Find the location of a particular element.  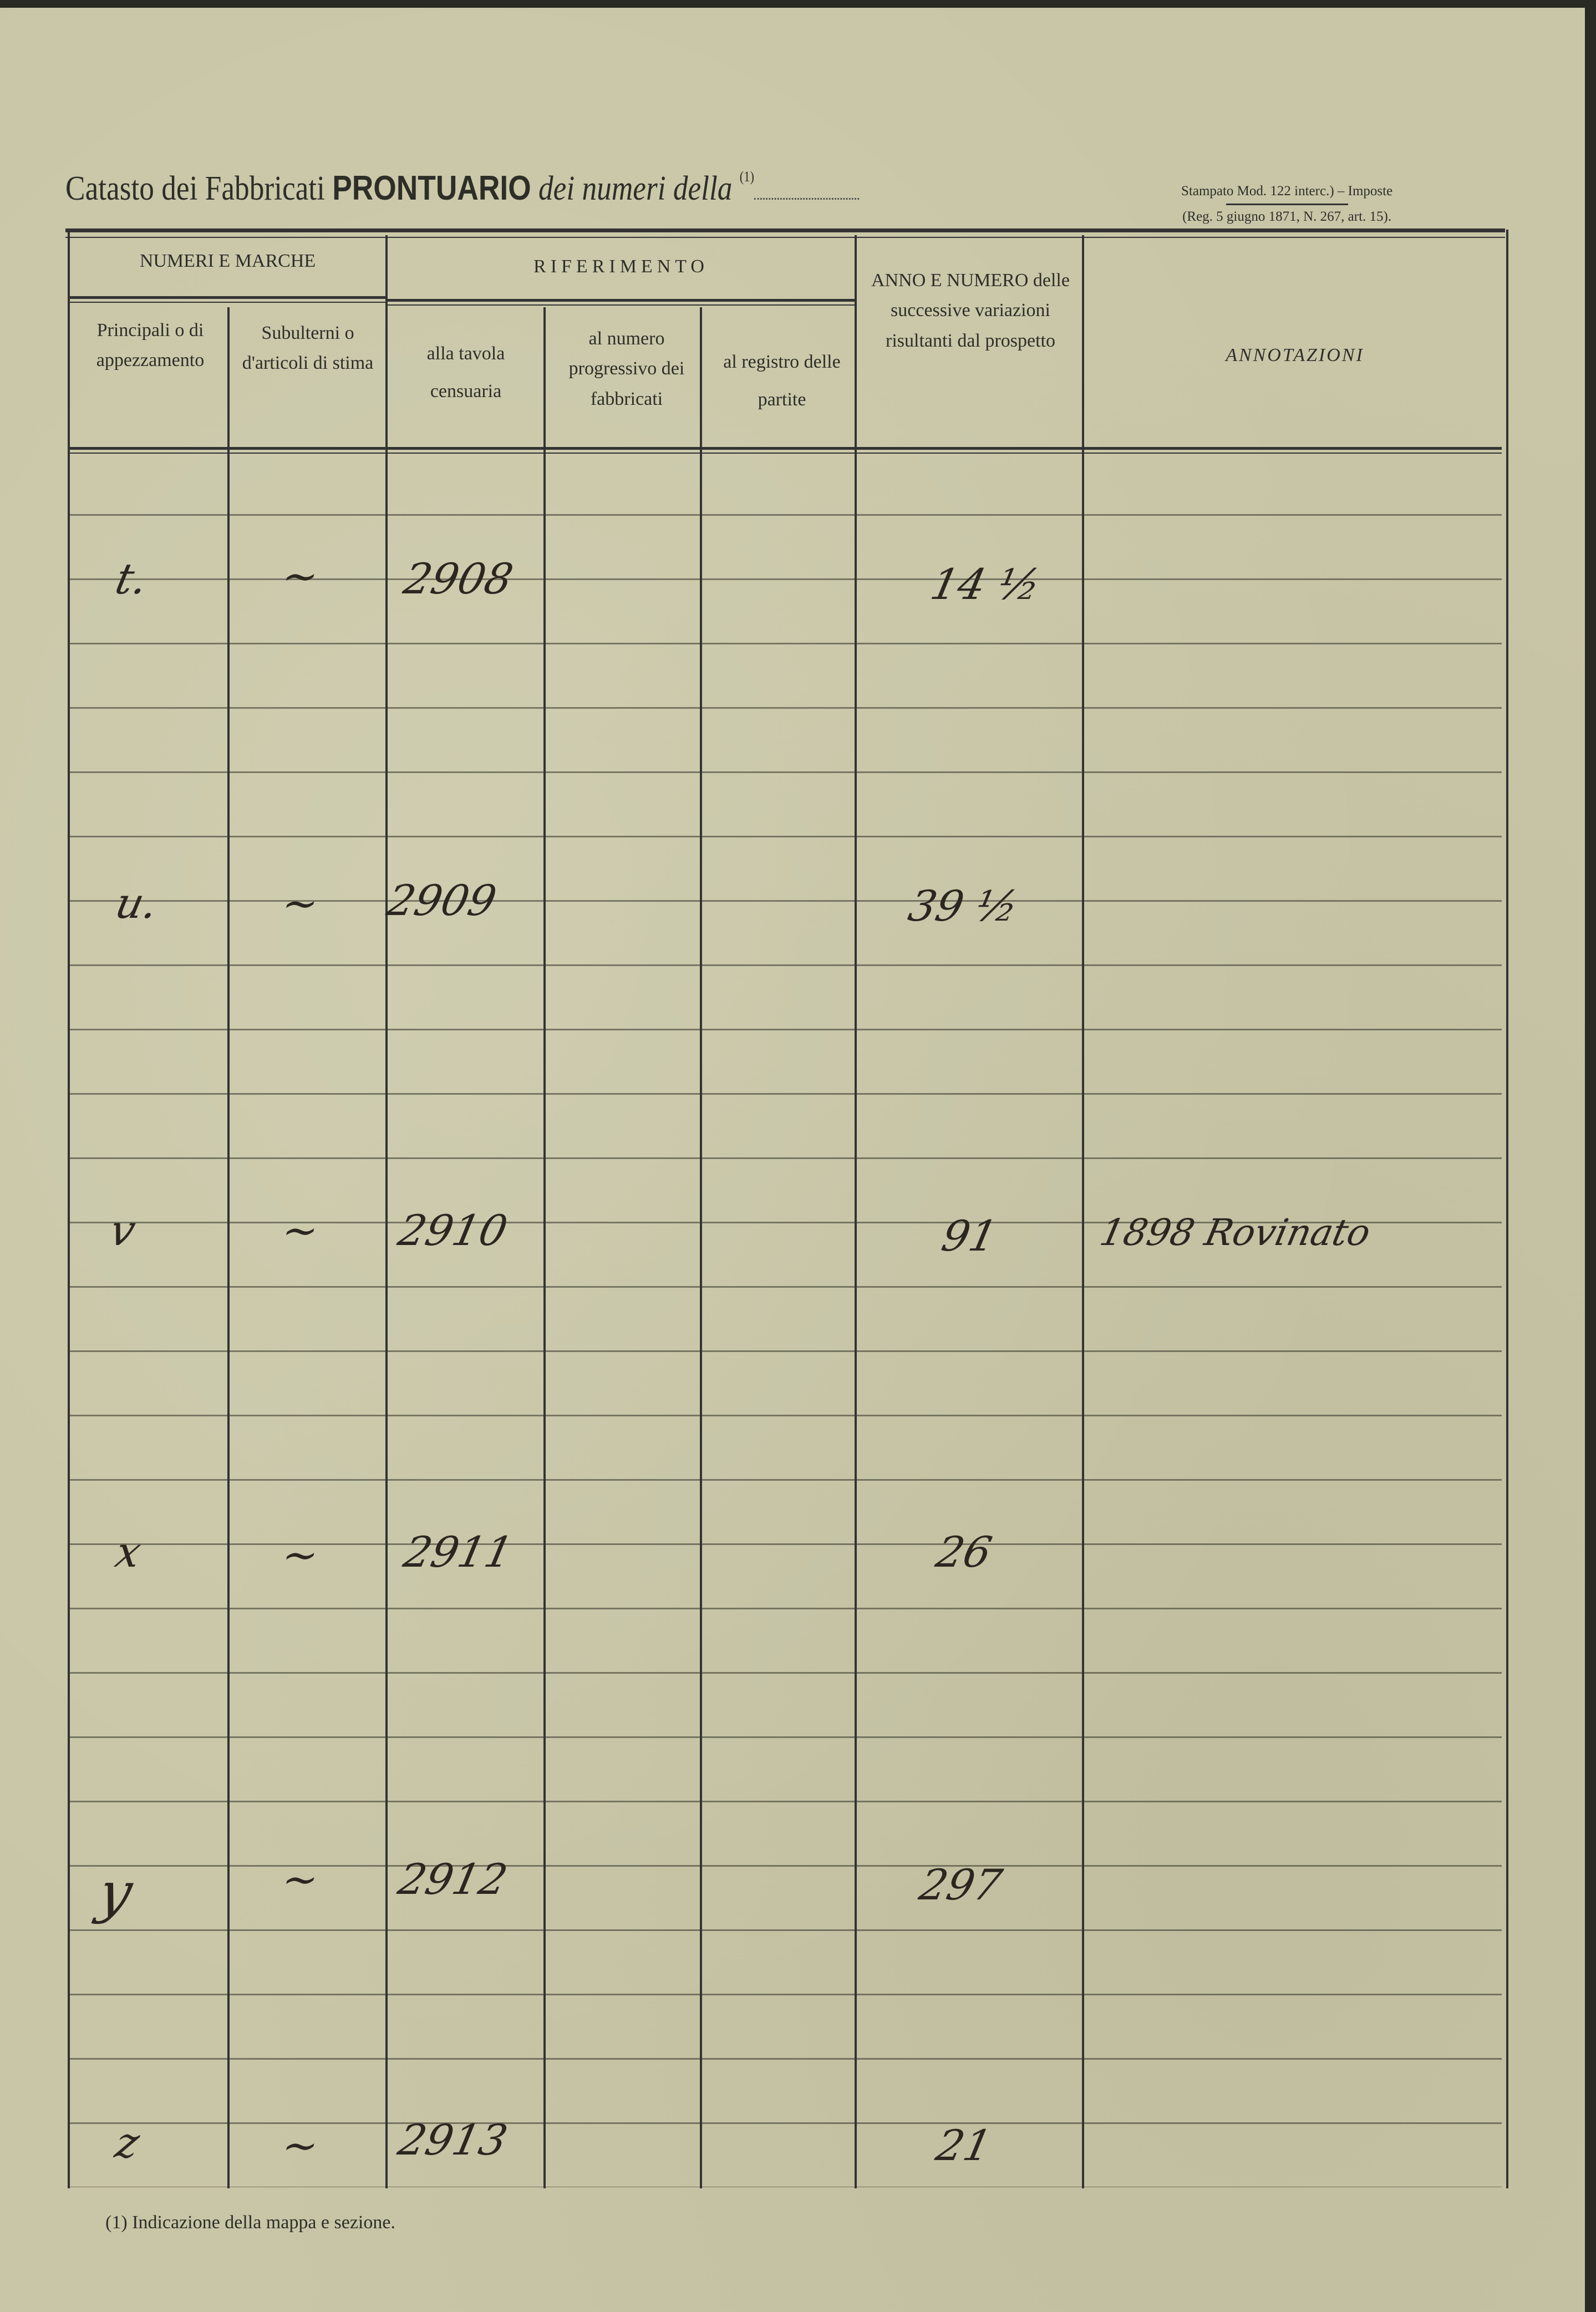

cell-anno: 21 is located at coordinates (964, 2145).